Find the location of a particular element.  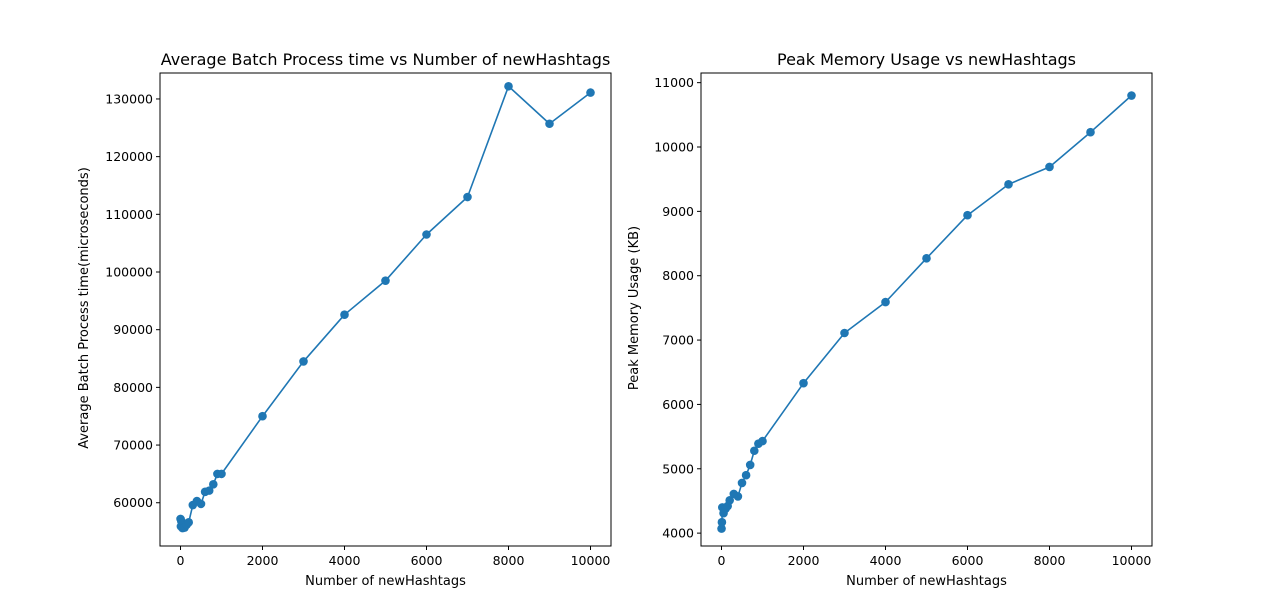

y-tick-label: 60000 is located at coordinates (133, 502).